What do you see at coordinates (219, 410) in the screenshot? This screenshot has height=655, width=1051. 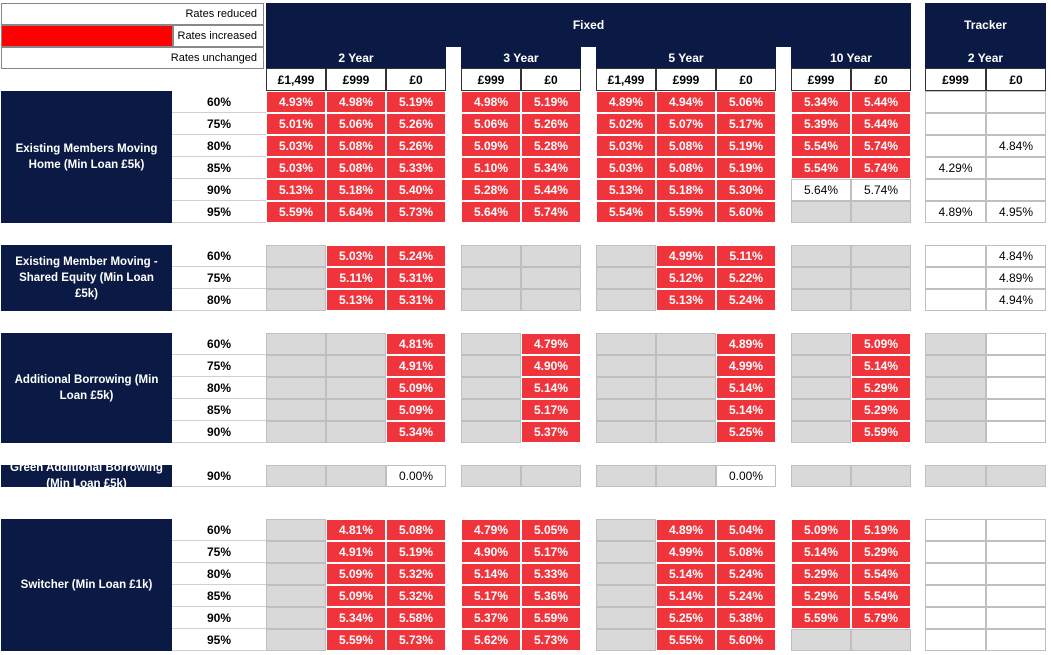 I see `ltv-label: 85%` at bounding box center [219, 410].